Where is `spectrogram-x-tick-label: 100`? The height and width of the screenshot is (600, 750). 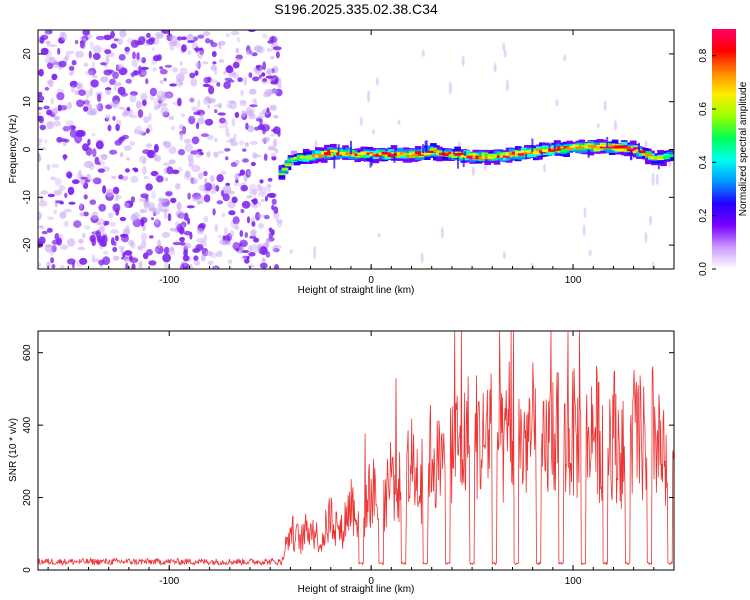 spectrogram-x-tick-label: 100 is located at coordinates (573, 280).